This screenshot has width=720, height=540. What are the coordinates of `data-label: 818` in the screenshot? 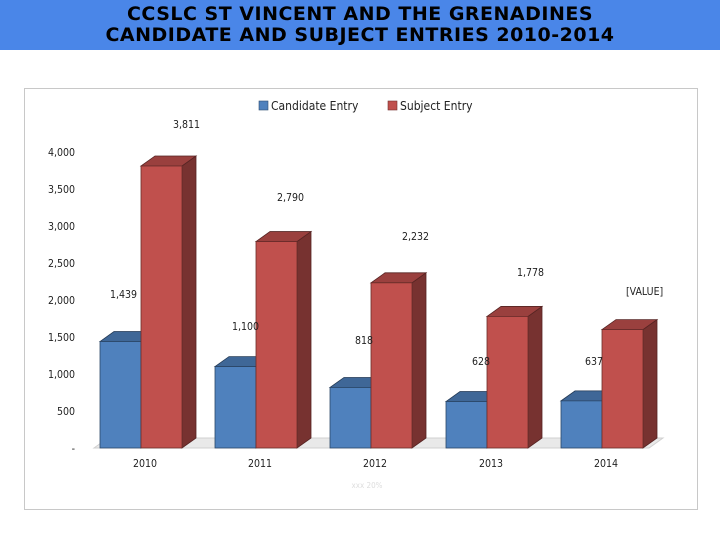 It's located at (364, 341).